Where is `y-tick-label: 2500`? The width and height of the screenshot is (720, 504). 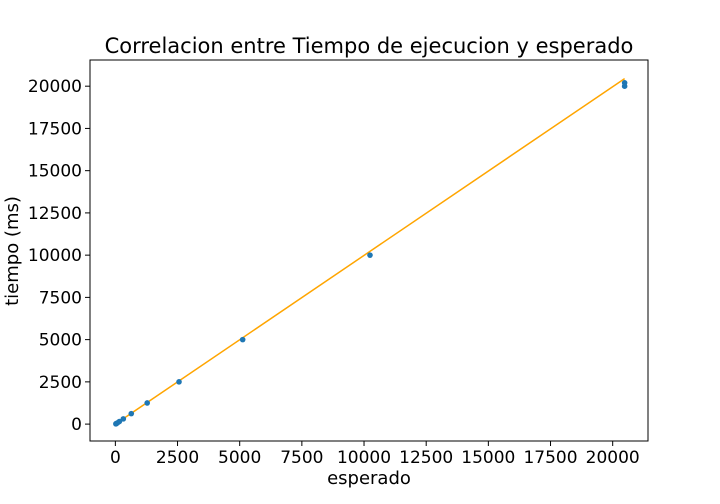 y-tick-label: 2500 is located at coordinates (60, 383).